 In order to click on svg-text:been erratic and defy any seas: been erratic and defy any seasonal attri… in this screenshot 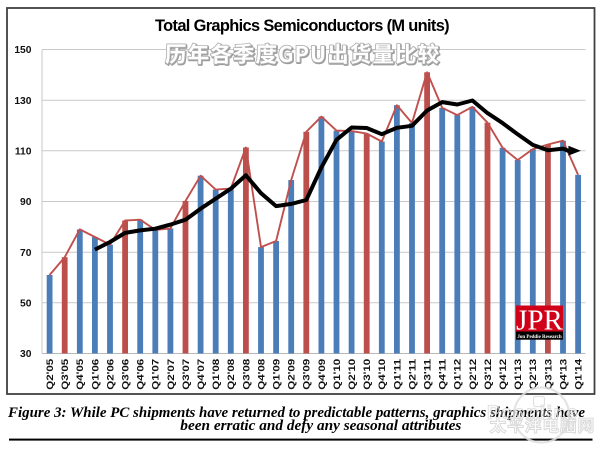, I will do `click(320, 426)`.